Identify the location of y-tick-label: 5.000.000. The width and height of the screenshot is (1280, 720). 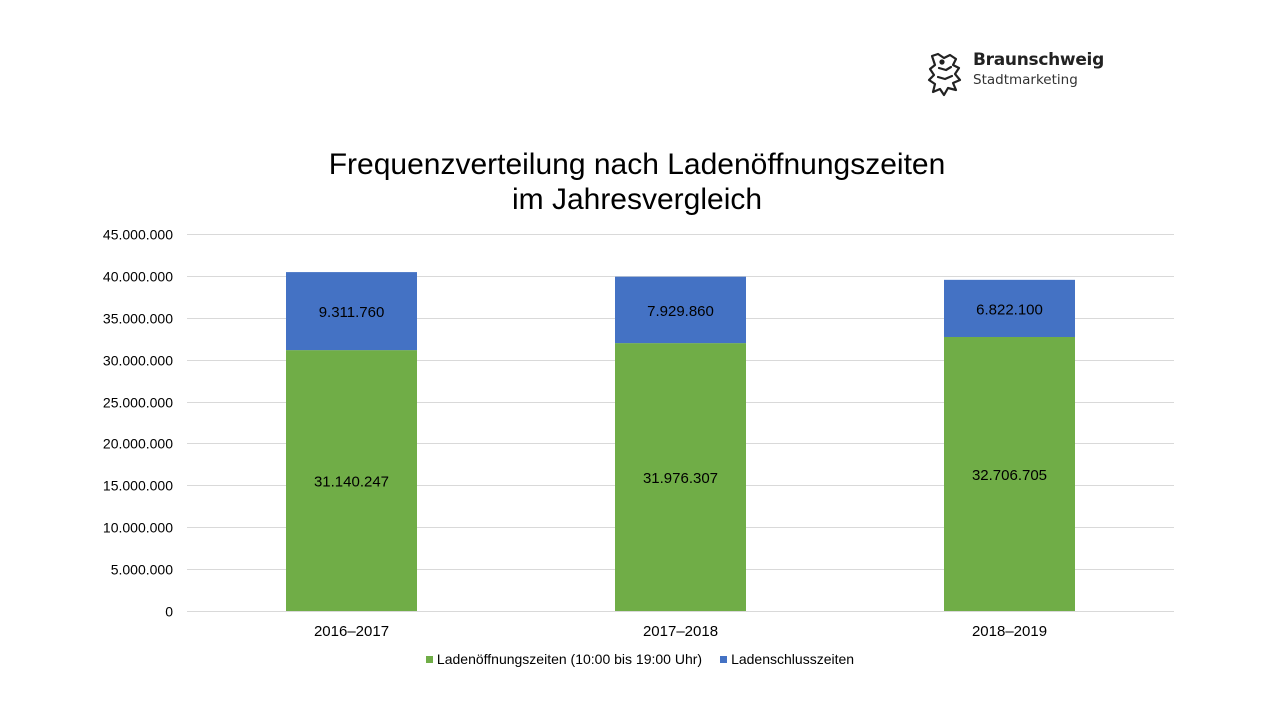
(142, 570).